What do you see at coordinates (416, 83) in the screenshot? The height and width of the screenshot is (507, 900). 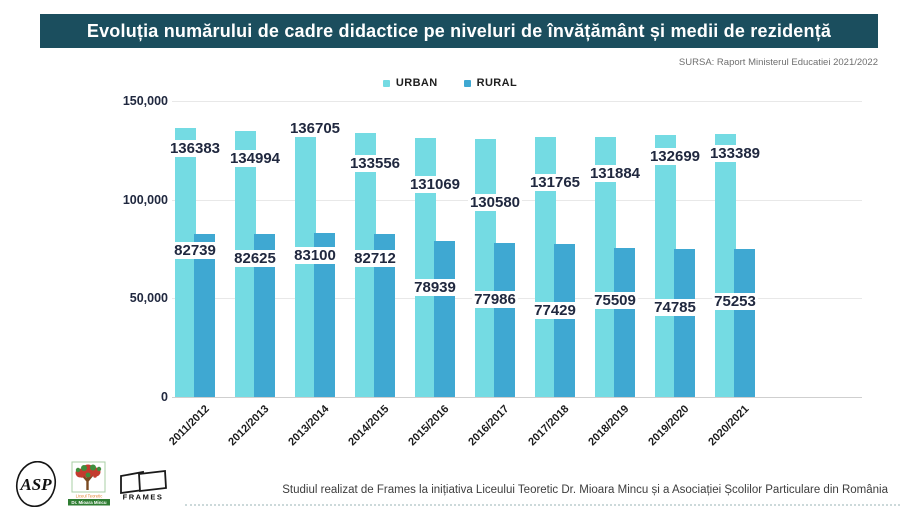 I see `legend-label-urban: URBAN` at bounding box center [416, 83].